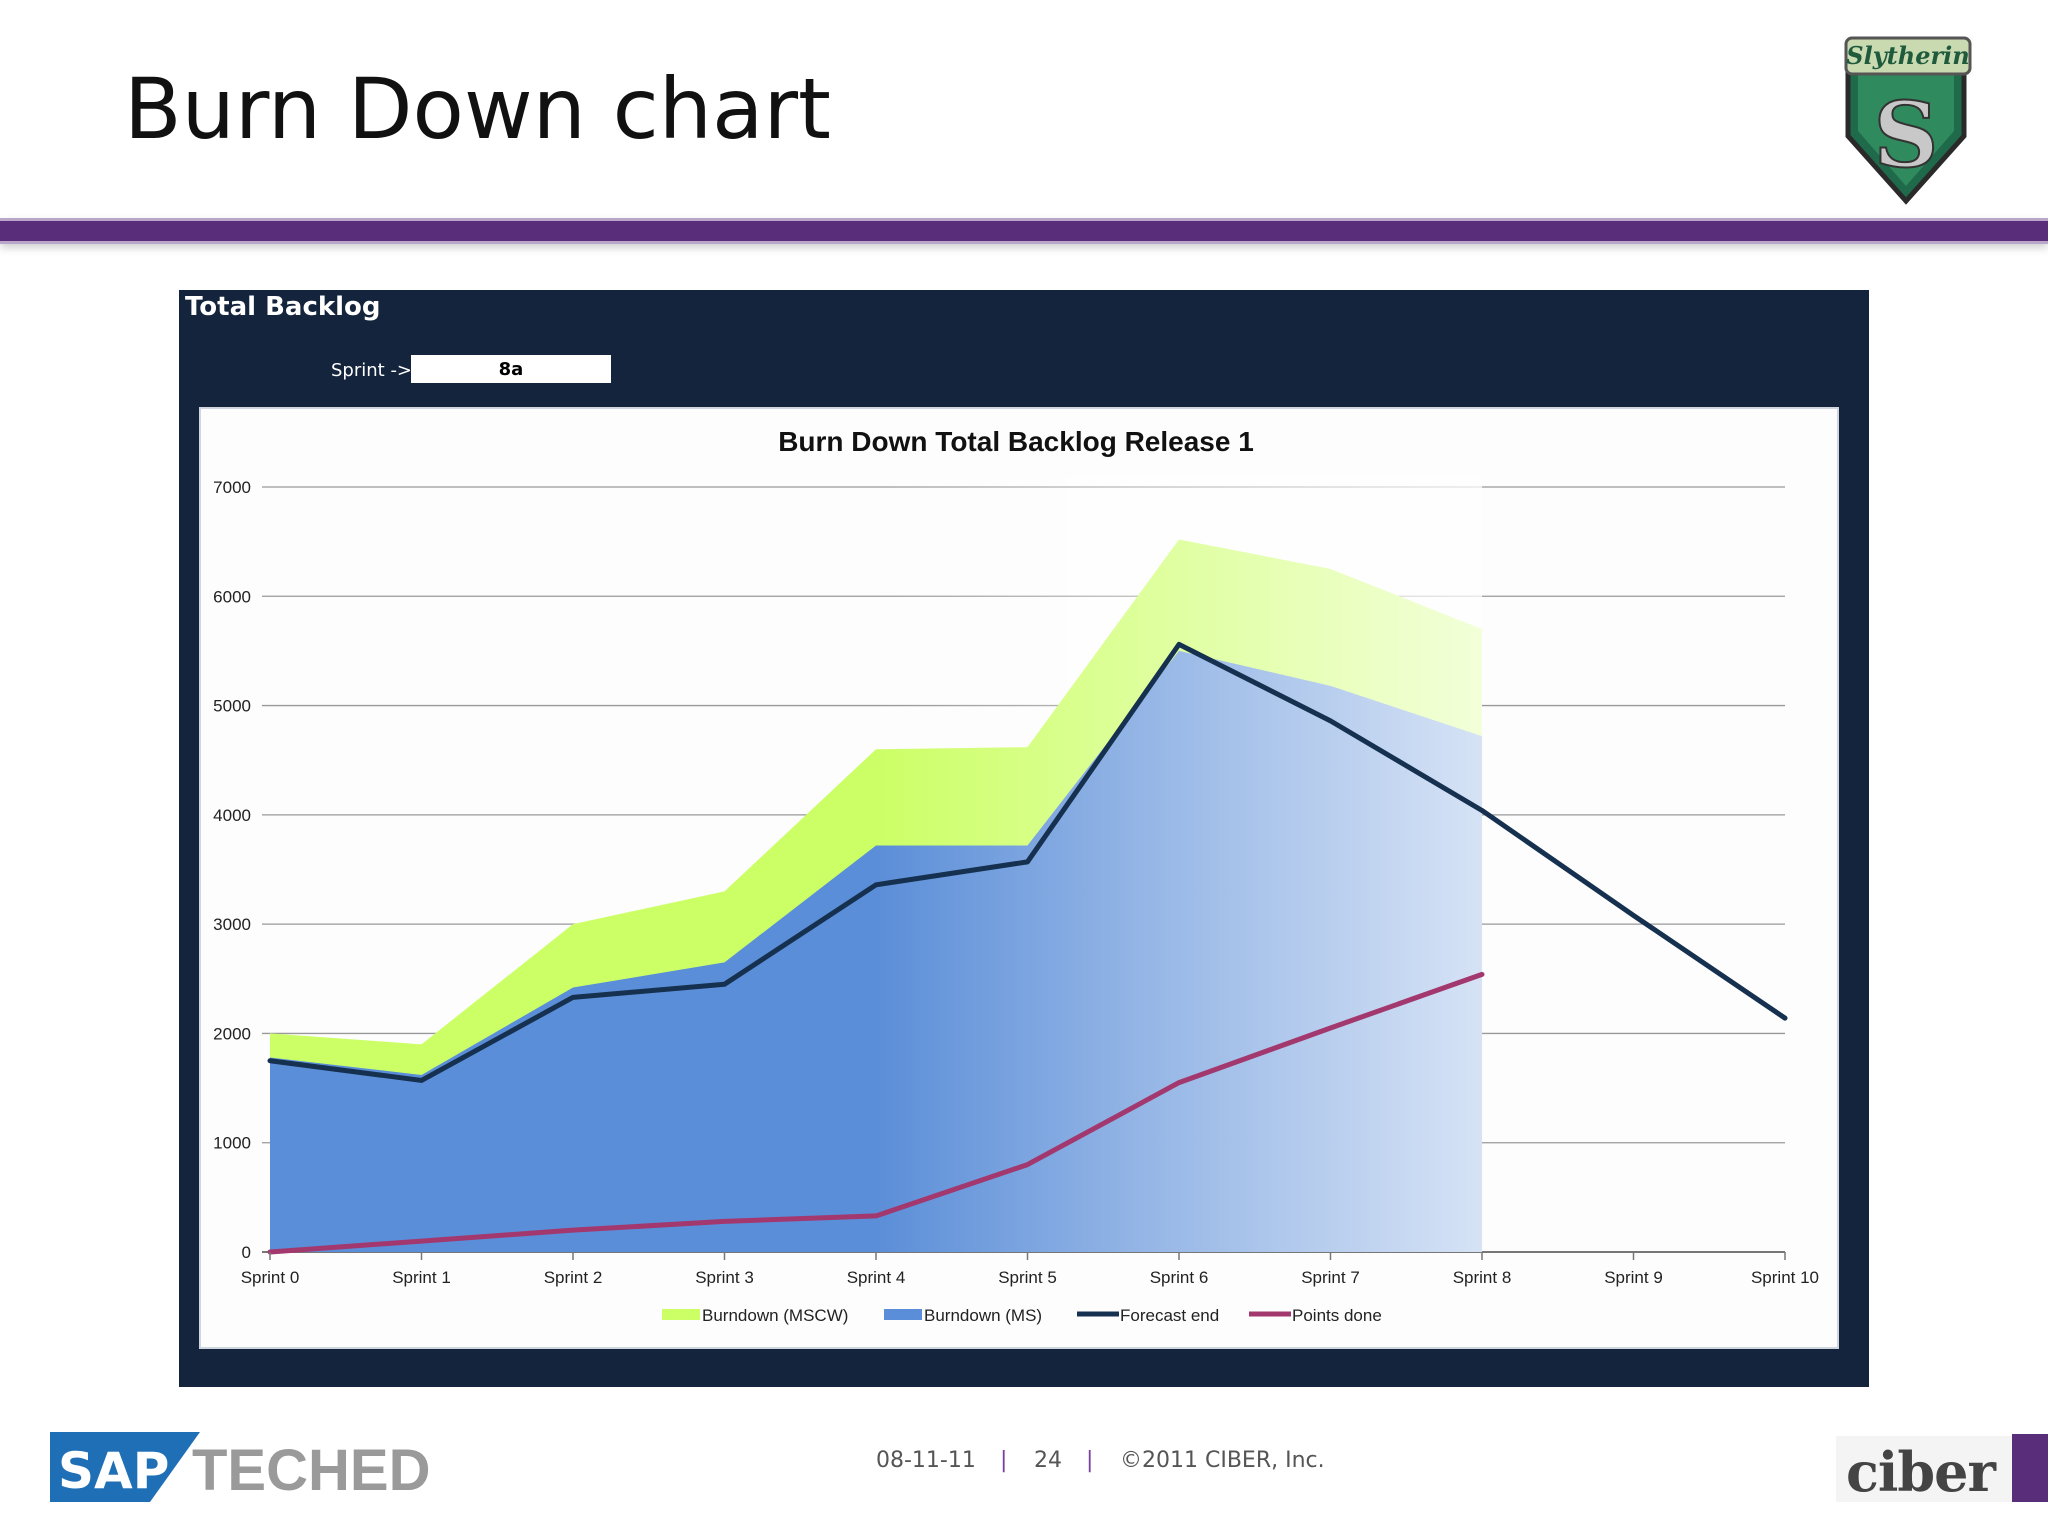 The image size is (2048, 1536). Describe the element at coordinates (270, 1277) in the screenshot. I see `x-tick-label: Sprint 0` at that location.